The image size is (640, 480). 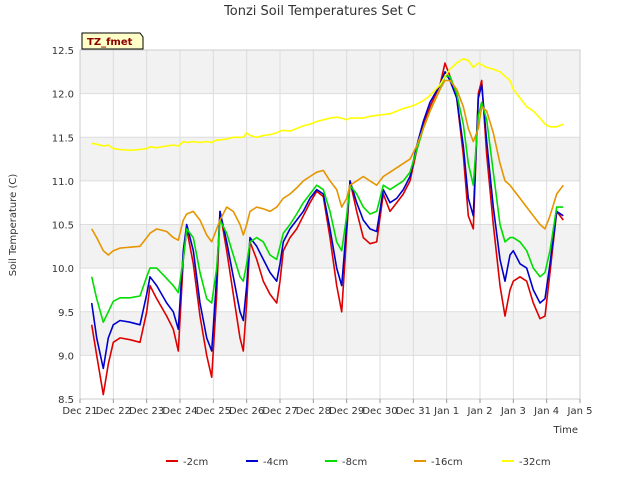 What do you see at coordinates (513, 411) in the screenshot?
I see `x-tick-label: Jan 3` at bounding box center [513, 411].